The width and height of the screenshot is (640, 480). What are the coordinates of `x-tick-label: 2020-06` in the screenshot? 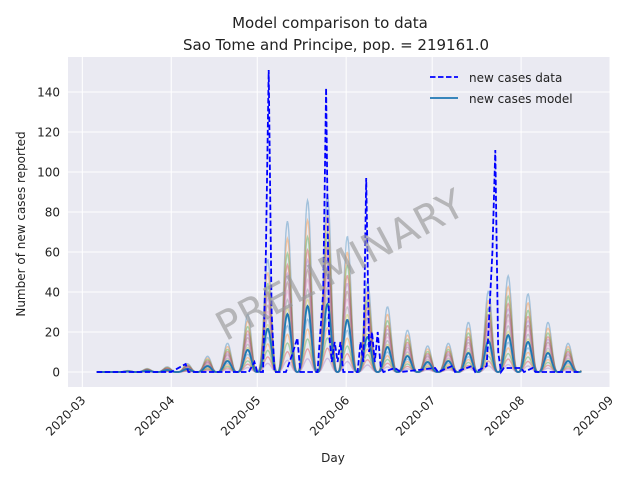 It's located at (329, 415).